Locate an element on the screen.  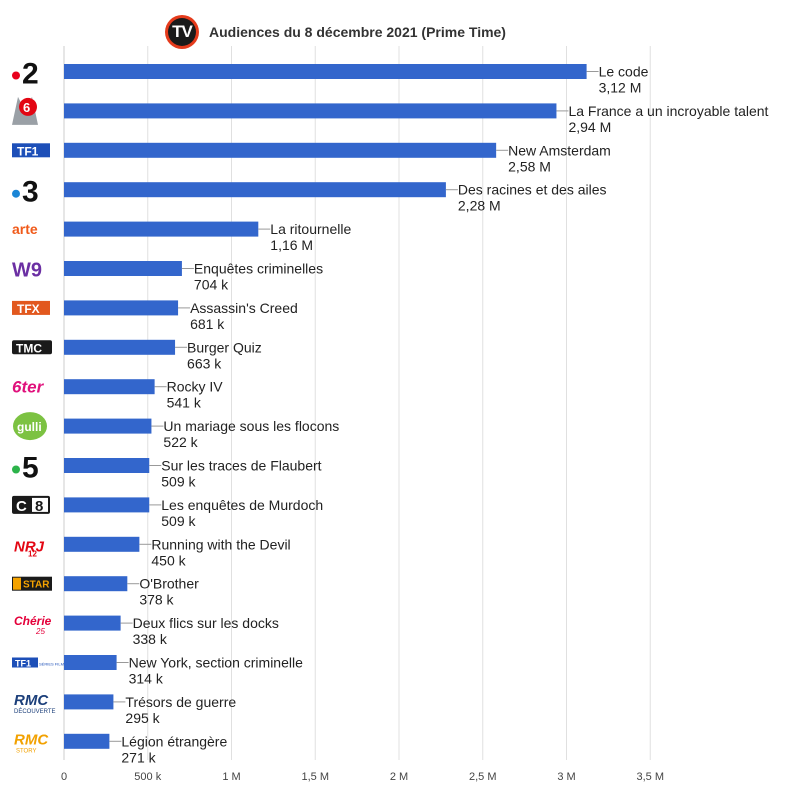
logo-glyph: W9 is located at coordinates (27, 271).